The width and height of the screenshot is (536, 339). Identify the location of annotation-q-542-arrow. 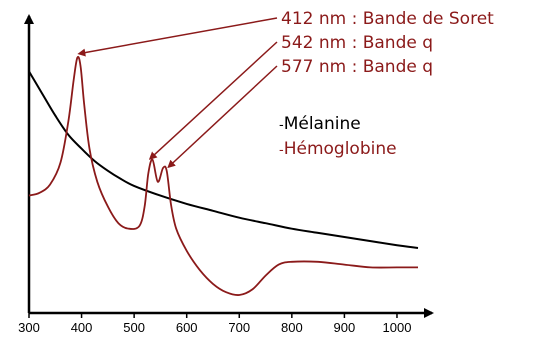
(213, 100).